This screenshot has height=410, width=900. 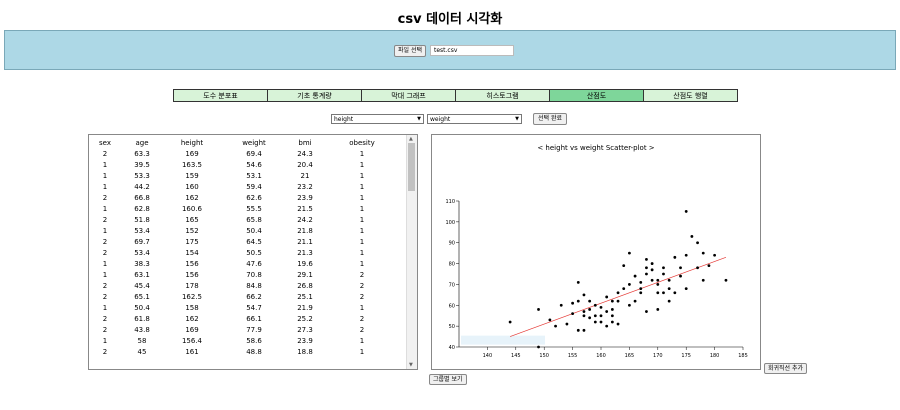 What do you see at coordinates (411, 252) in the screenshot?
I see `table-scrollbar: ▲ ▼` at bounding box center [411, 252].